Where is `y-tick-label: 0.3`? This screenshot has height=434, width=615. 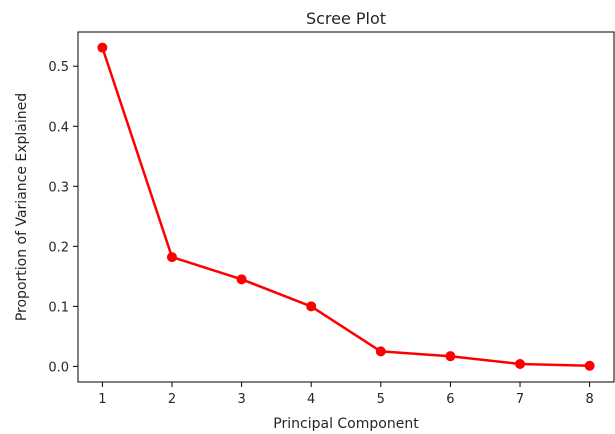 y-tick-label: 0.3 is located at coordinates (58, 187).